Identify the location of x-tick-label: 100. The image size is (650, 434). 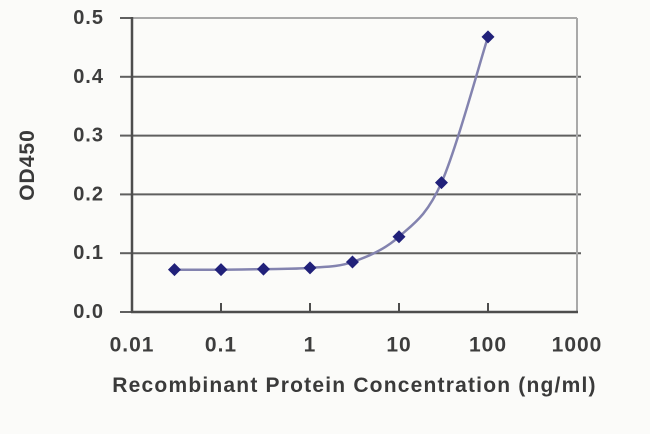
(488, 345).